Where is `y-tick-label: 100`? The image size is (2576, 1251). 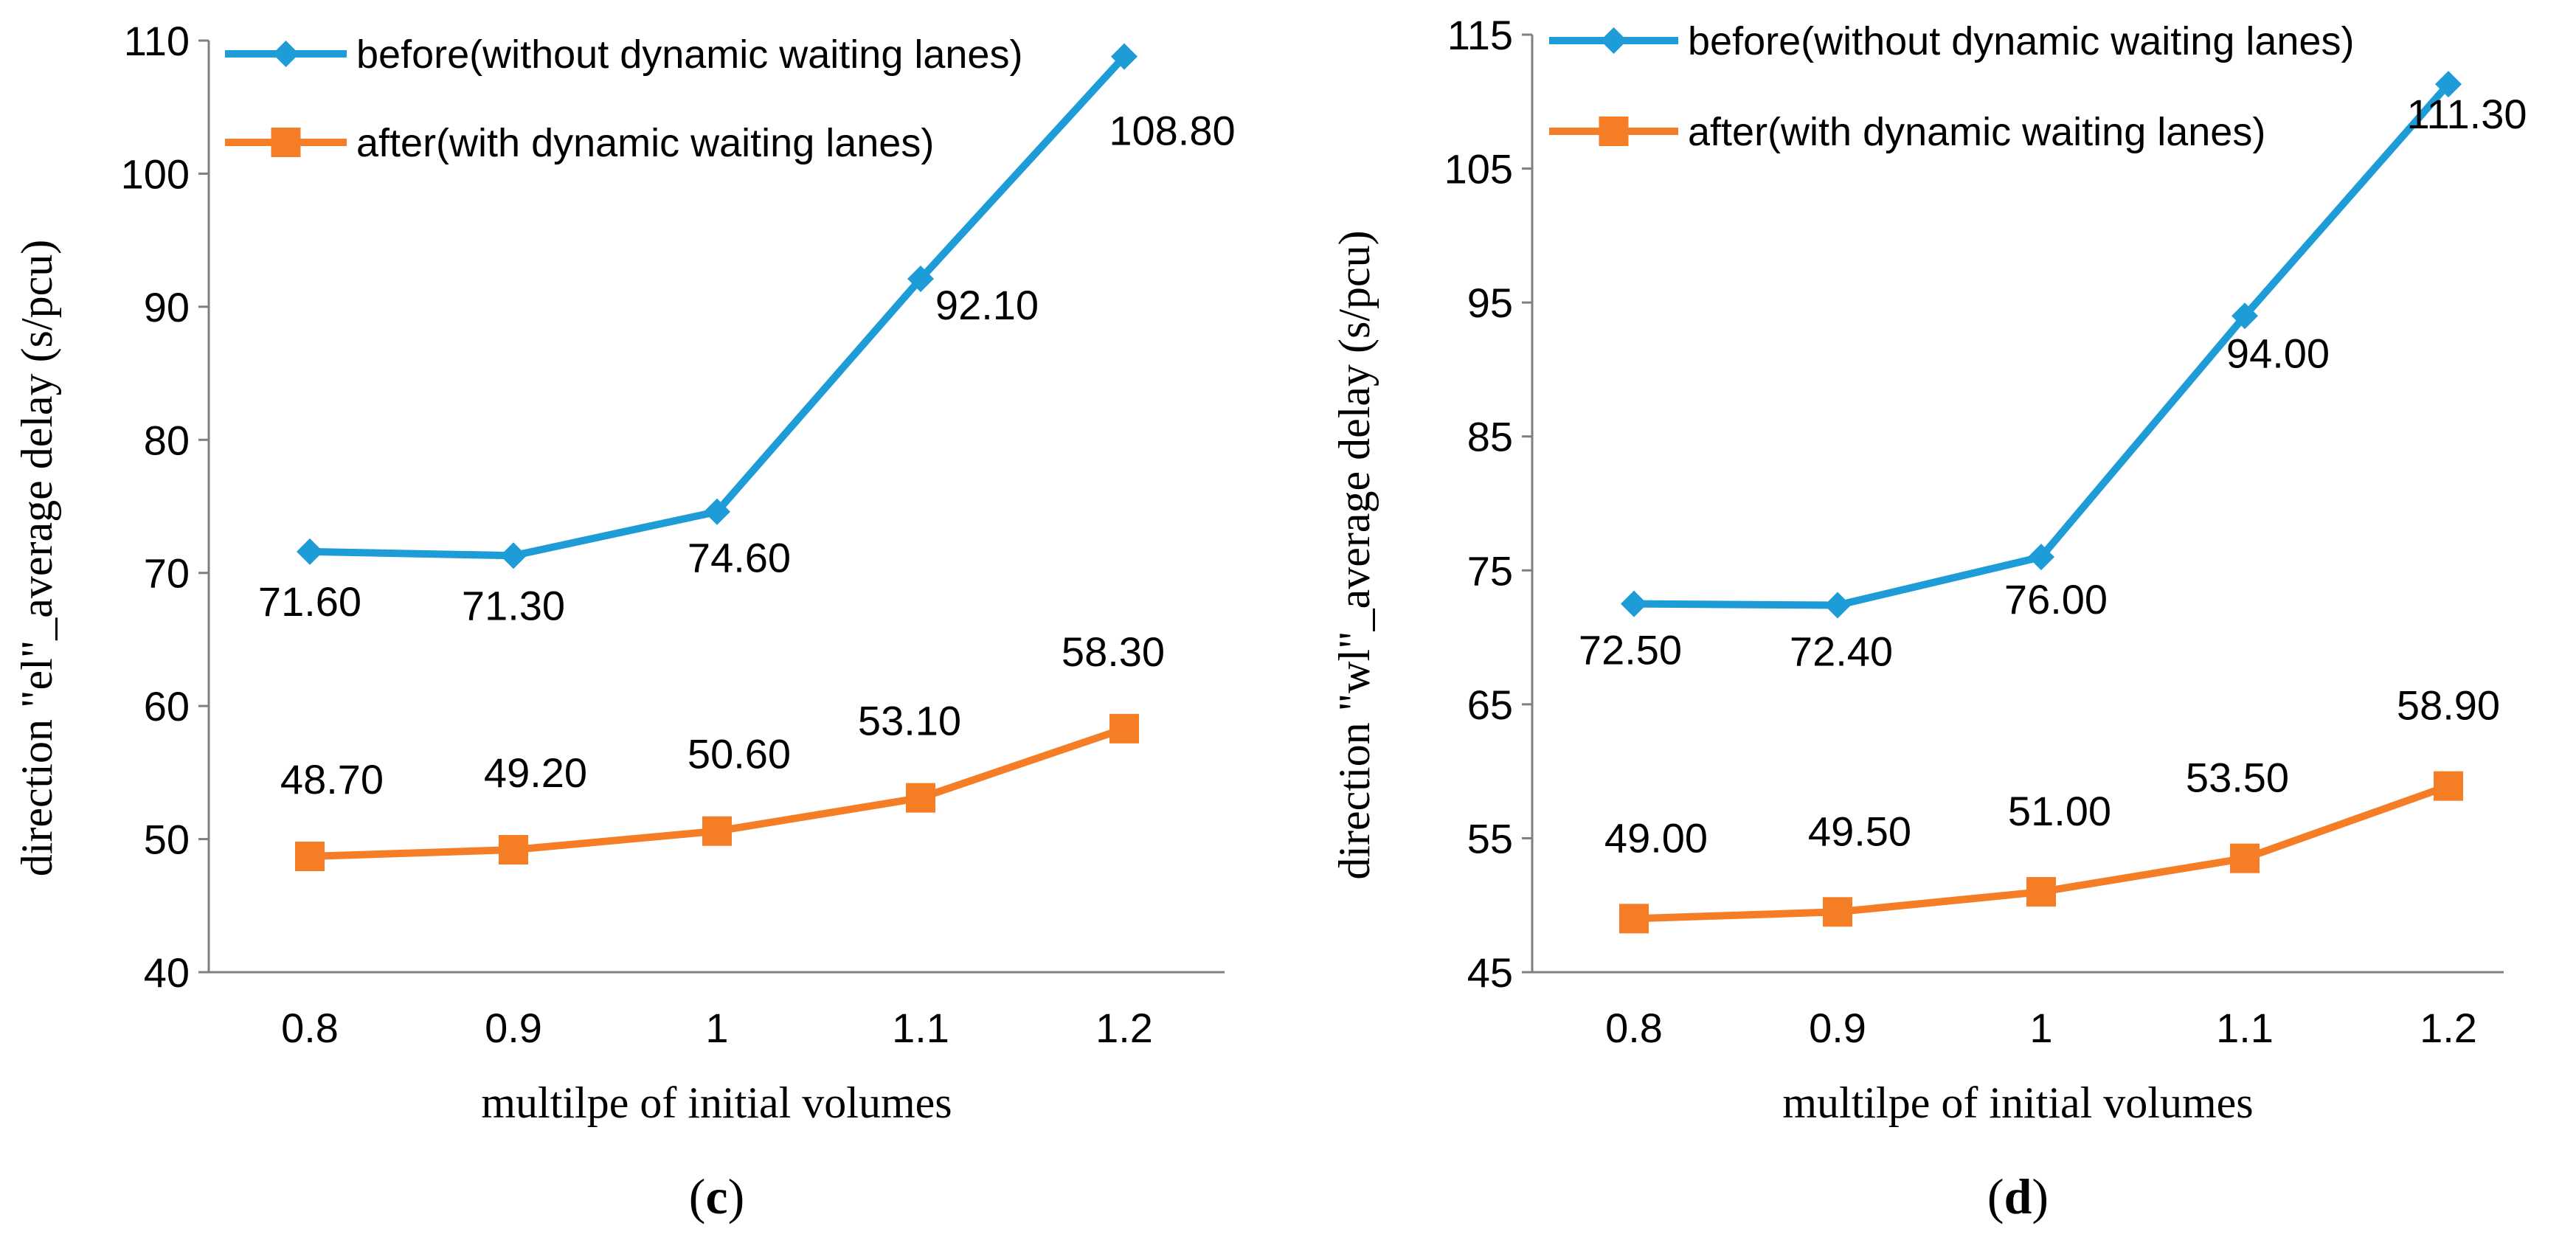 y-tick-label: 100 is located at coordinates (156, 173).